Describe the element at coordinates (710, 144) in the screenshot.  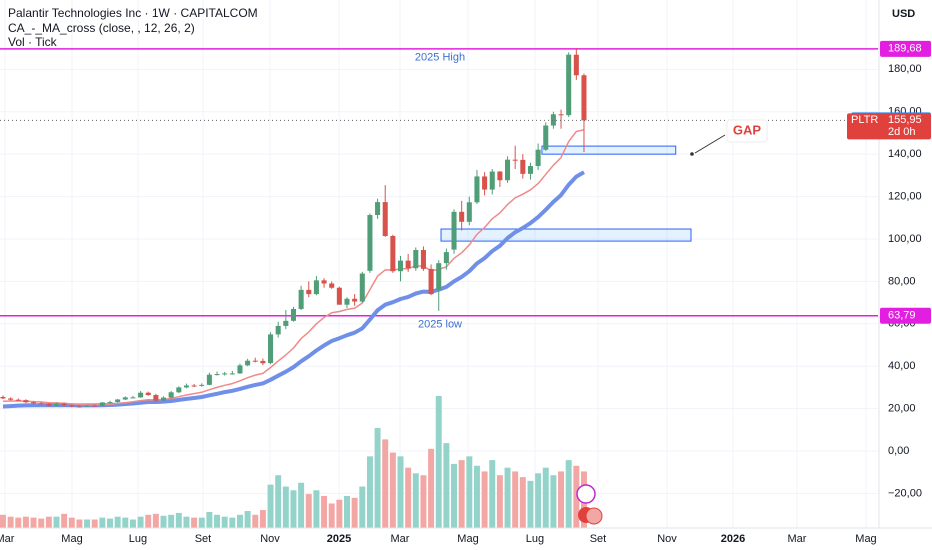
I see `gap-callout-line` at that location.